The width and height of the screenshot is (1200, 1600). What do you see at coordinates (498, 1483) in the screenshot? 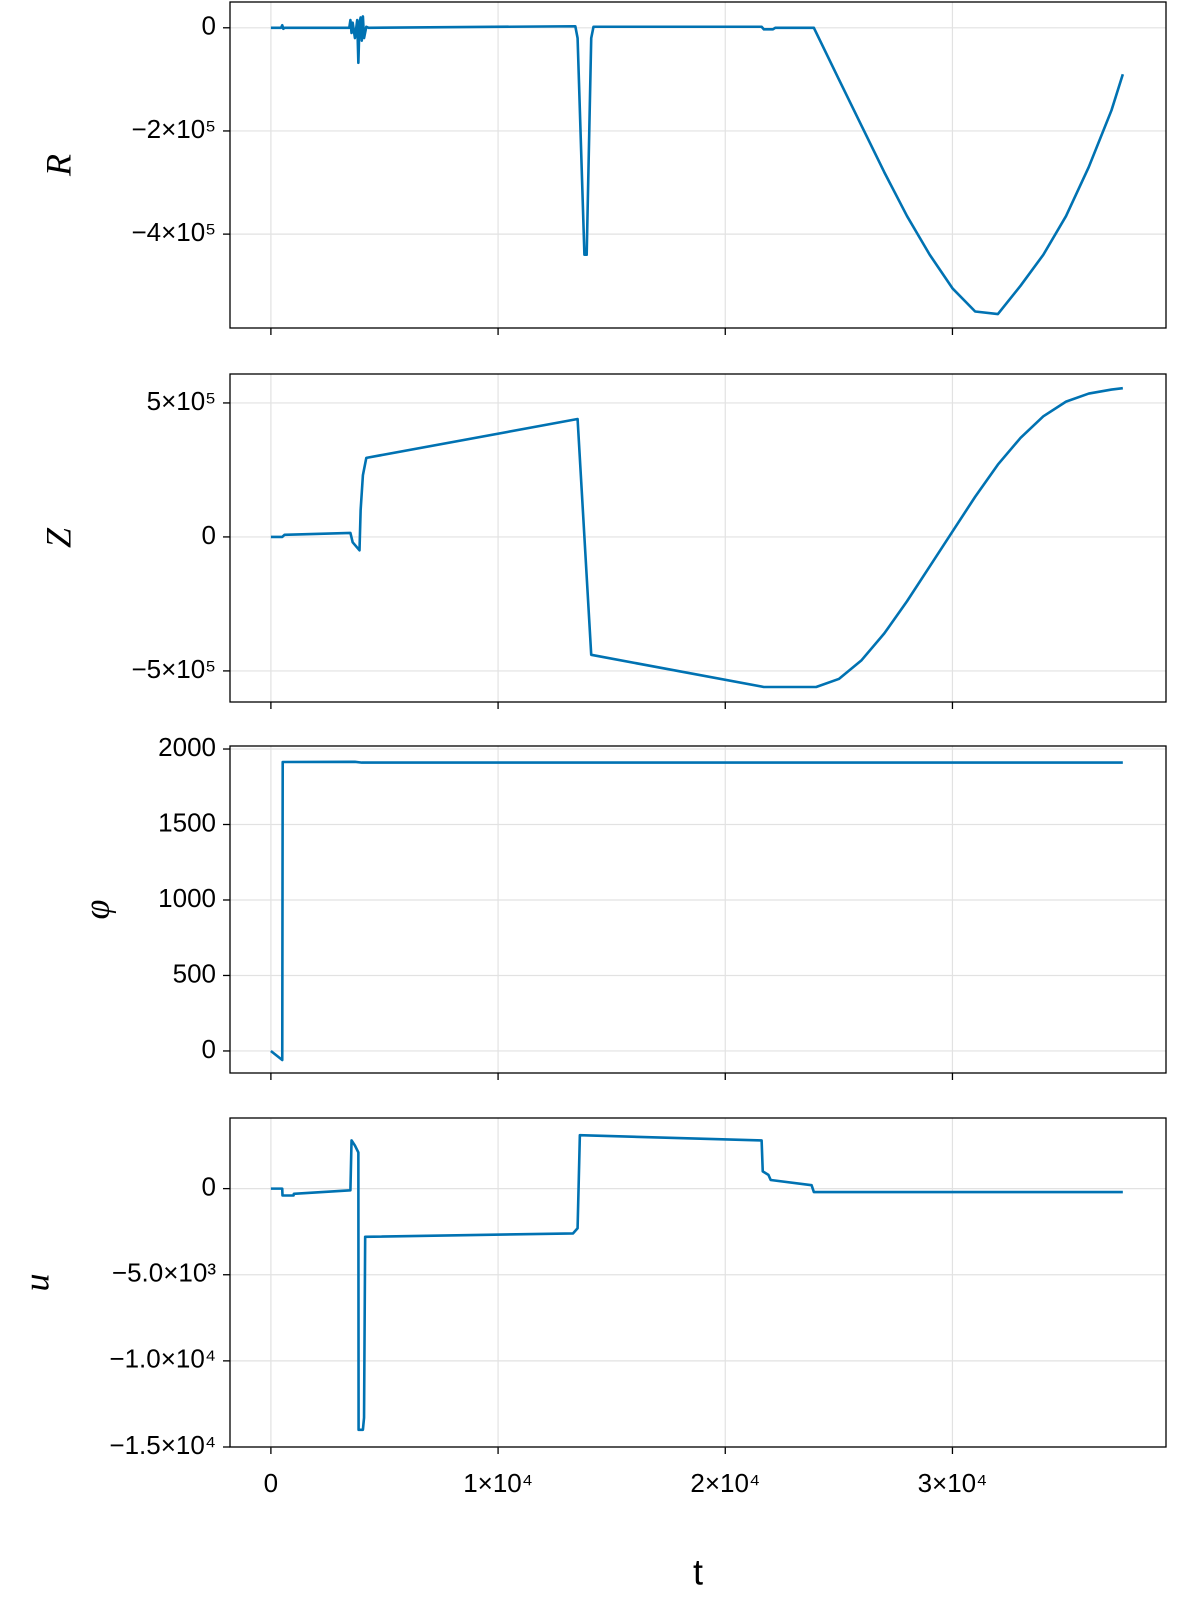
I see `x-tick-label: 1×10⁴` at bounding box center [498, 1483].